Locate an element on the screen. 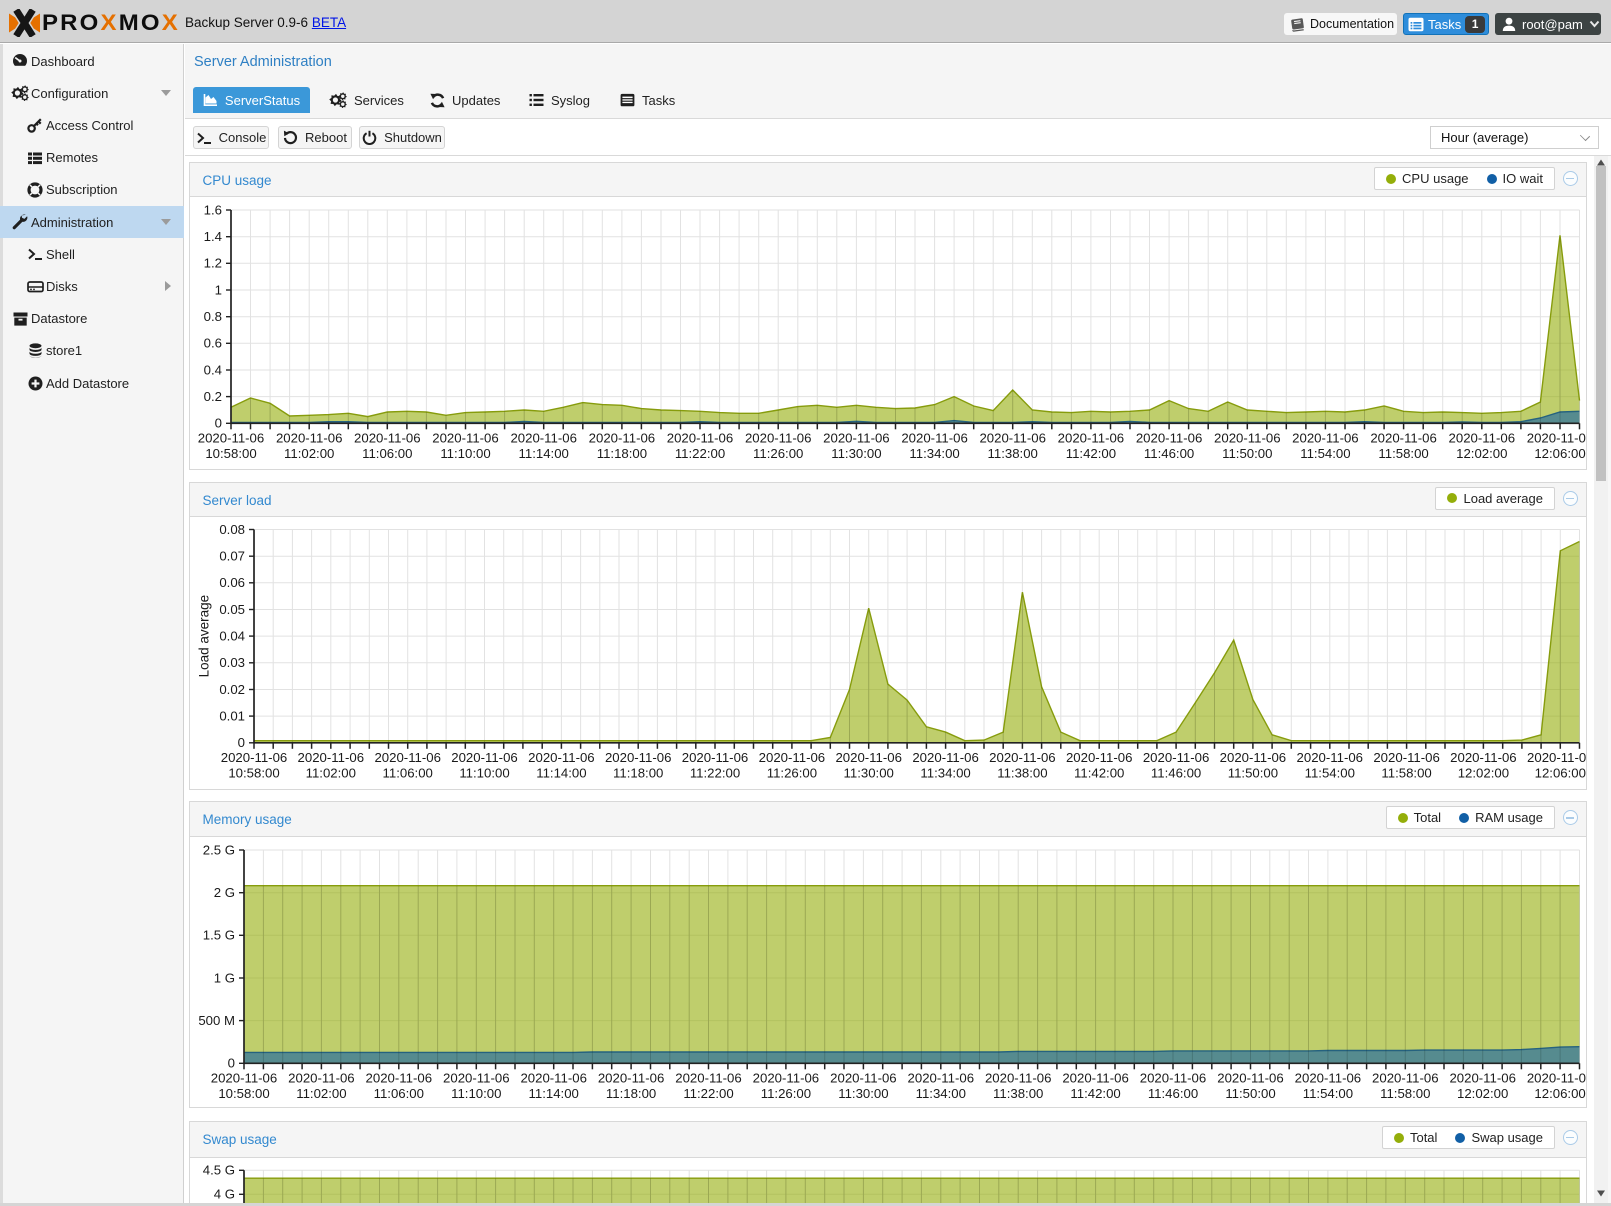 This screenshot has width=1611, height=1206. svg-text: 0.07 is located at coordinates (232, 556).